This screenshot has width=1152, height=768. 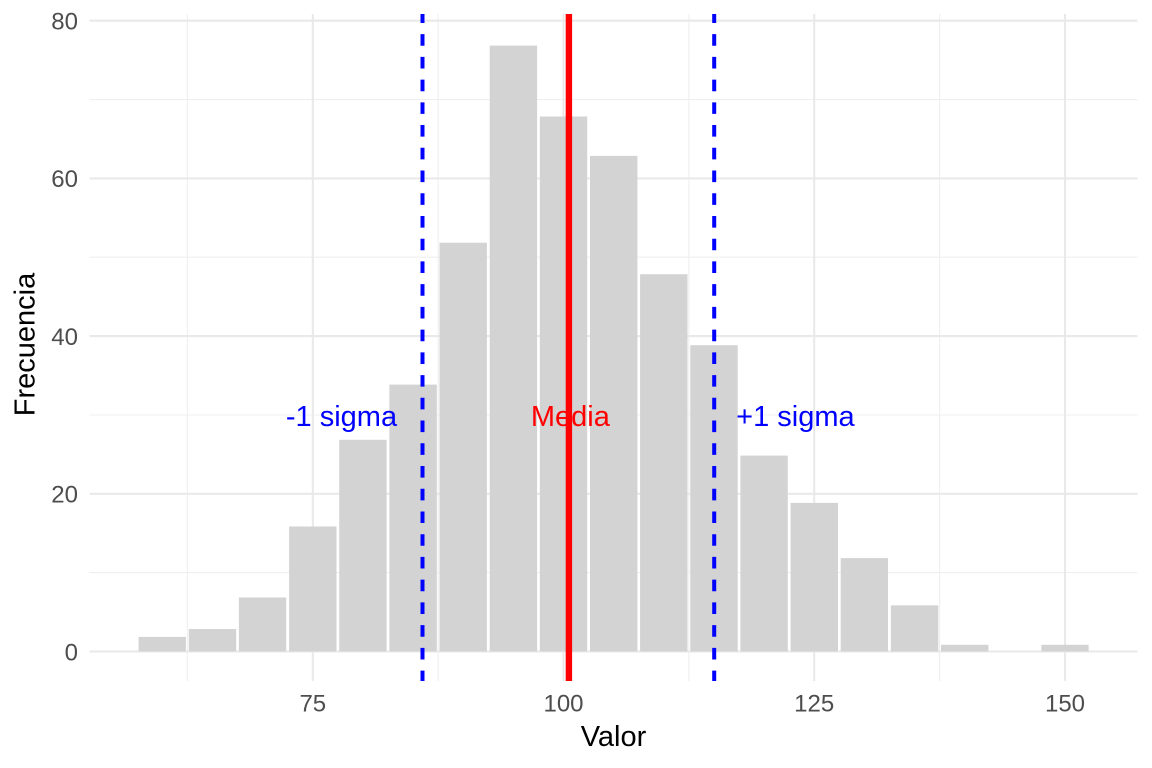 What do you see at coordinates (64, 22) in the screenshot?
I see `svg-text: 80` at bounding box center [64, 22].